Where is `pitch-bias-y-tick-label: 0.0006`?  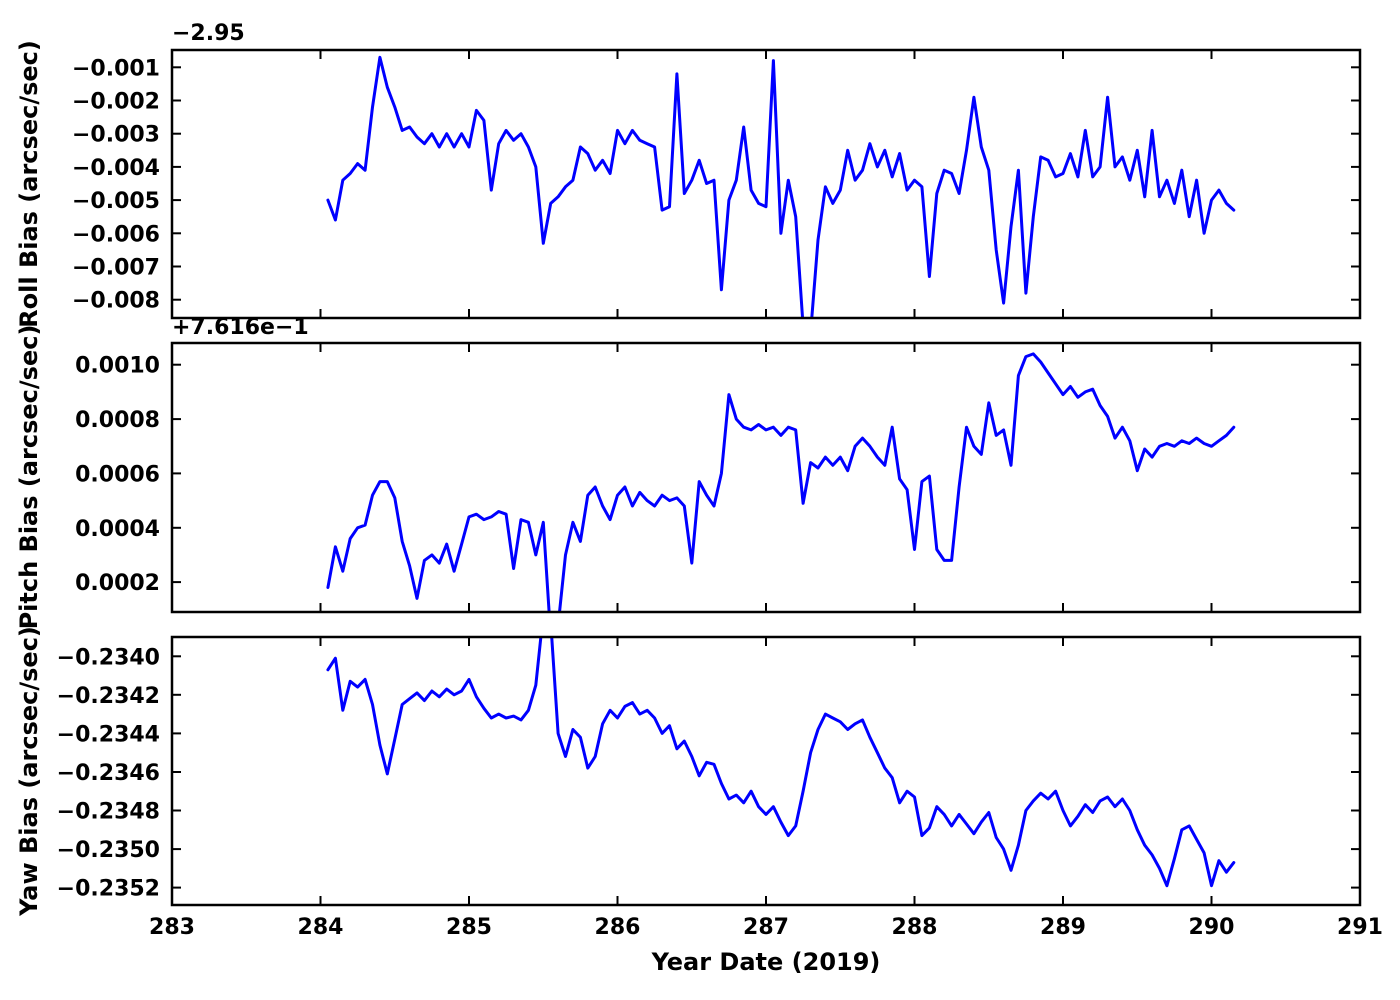
pitch-bias-y-tick-label: 0.0006 is located at coordinates (117, 474).